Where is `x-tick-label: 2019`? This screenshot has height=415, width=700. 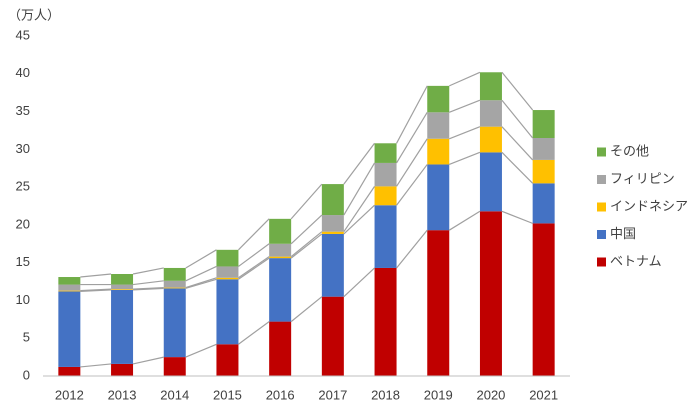 x-tick-label: 2019 is located at coordinates (438, 394).